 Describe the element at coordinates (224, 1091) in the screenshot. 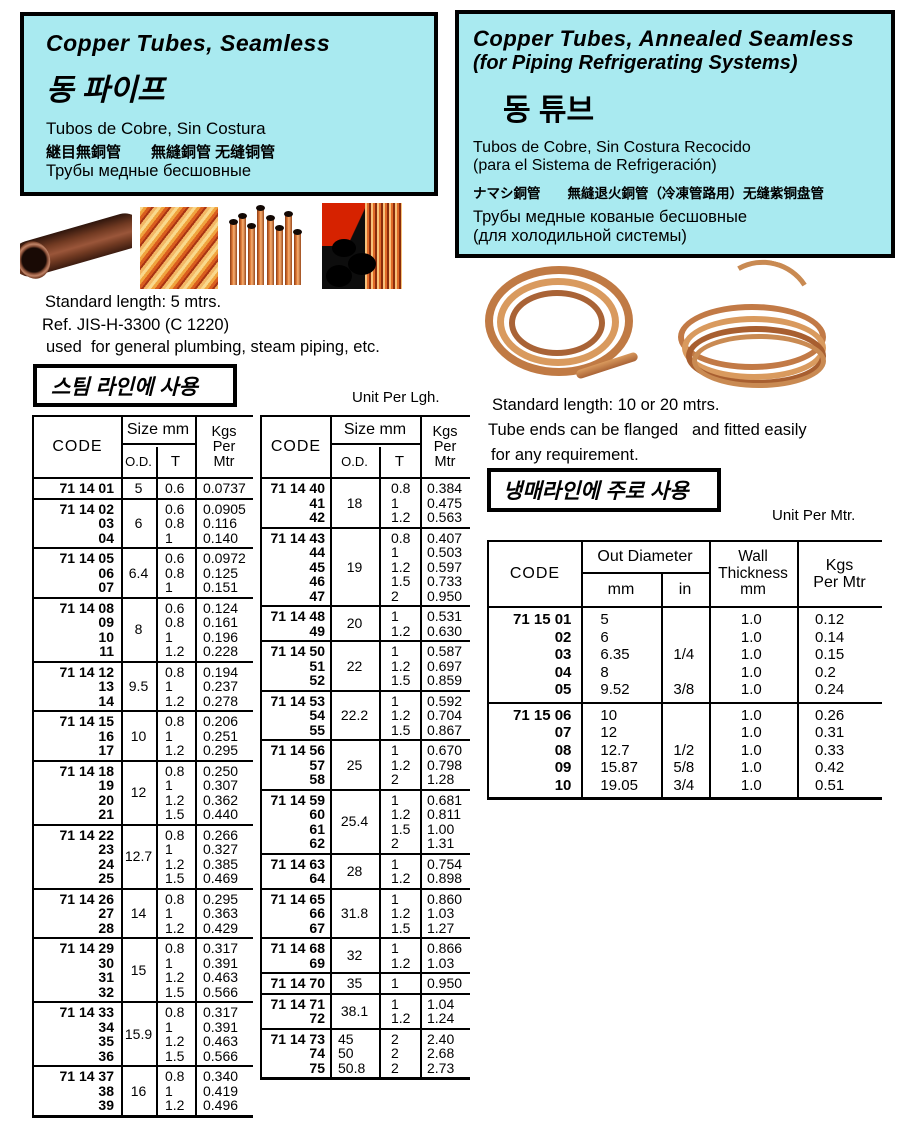

I see `kgs-cell: 0.340 0.419 0.496` at that location.